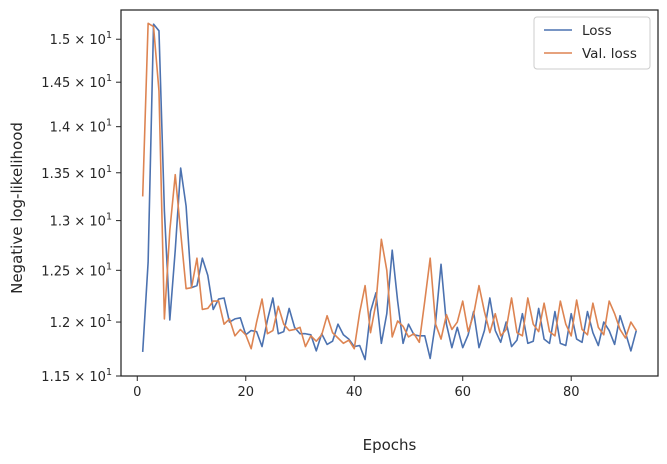 This screenshot has height=464, width=667. Describe the element at coordinates (597, 31) in the screenshot. I see `legend-label-loss: Loss` at that location.